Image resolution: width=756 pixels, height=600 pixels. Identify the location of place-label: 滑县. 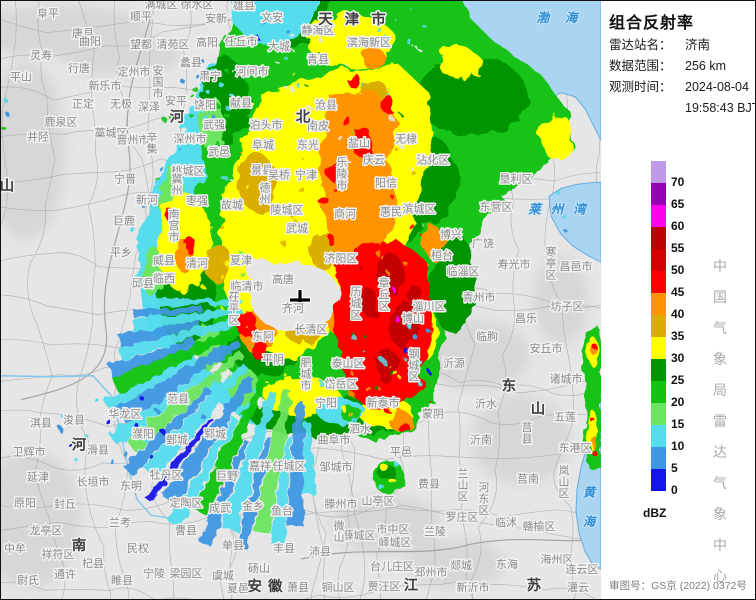
(98, 450).